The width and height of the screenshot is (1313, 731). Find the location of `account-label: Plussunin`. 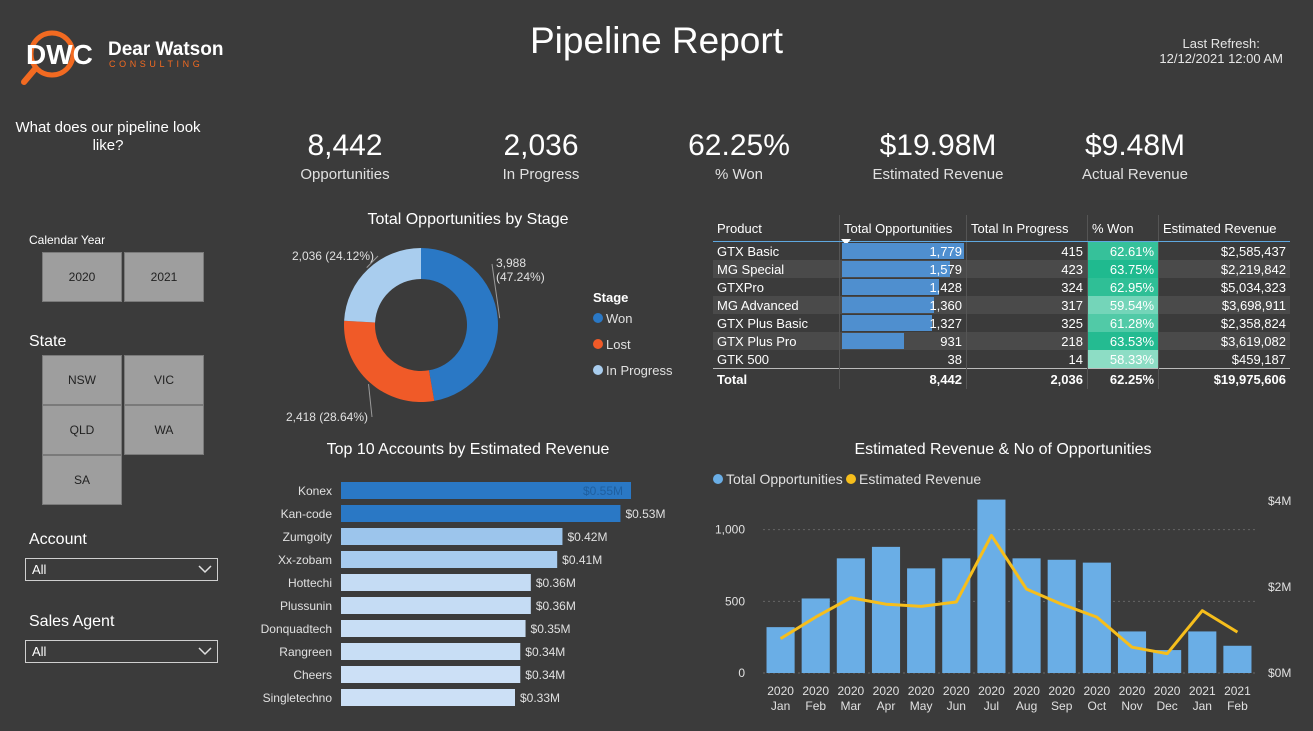

account-label: Plussunin is located at coordinates (306, 606).